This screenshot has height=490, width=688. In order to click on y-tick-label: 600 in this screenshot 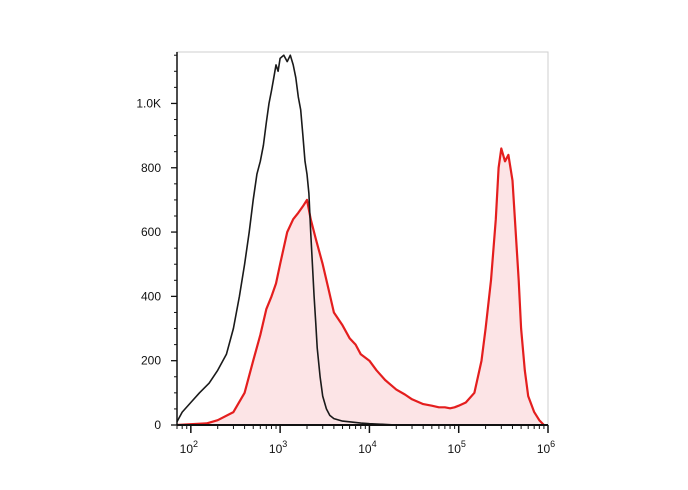, I will do `click(151, 232)`.